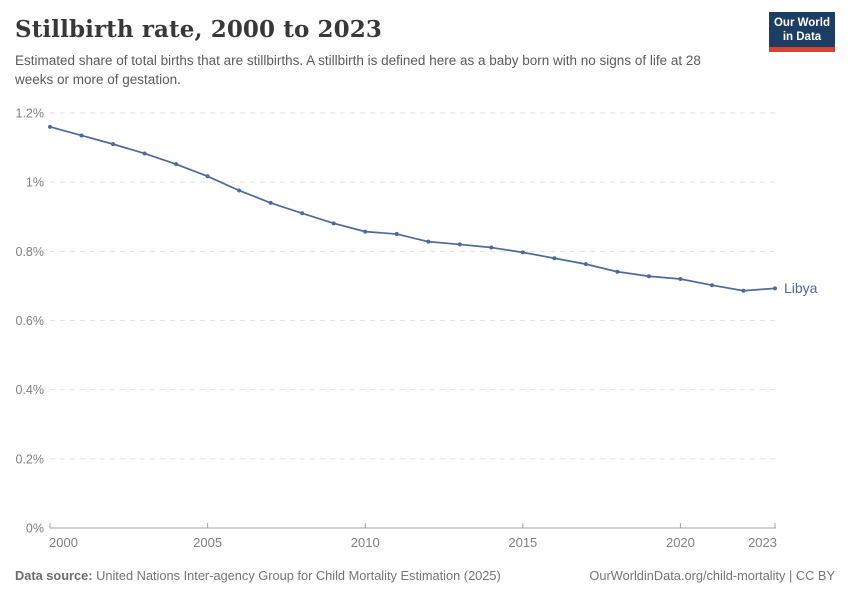 Image resolution: width=850 pixels, height=600 pixels. I want to click on x-axis-tick-label: 2023, so click(762, 542).